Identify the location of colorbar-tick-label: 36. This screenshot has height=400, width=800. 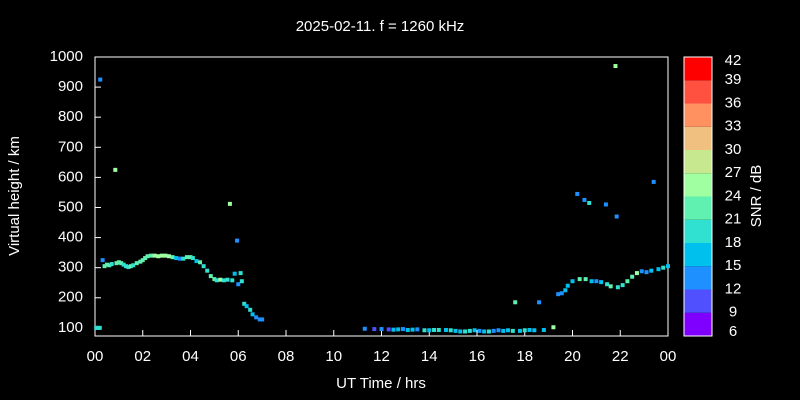
(733, 102).